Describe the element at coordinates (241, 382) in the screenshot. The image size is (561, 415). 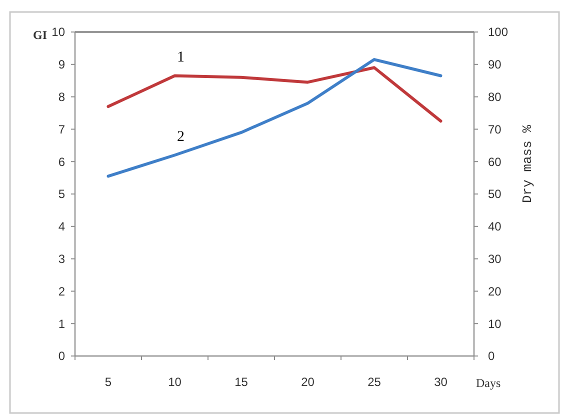
I see `x-tick-label: 15` at that location.